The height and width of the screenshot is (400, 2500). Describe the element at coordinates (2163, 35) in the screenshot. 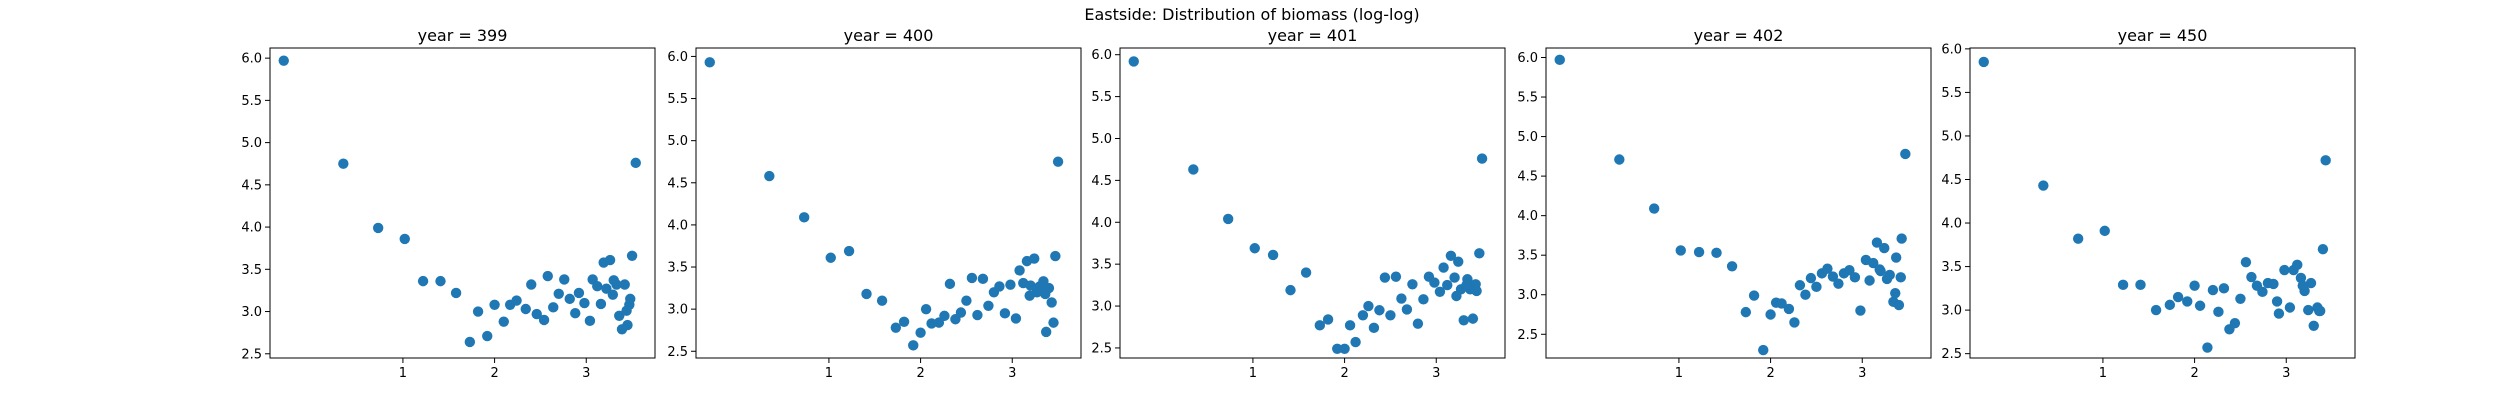

I see `subplot-title: year = 450` at that location.